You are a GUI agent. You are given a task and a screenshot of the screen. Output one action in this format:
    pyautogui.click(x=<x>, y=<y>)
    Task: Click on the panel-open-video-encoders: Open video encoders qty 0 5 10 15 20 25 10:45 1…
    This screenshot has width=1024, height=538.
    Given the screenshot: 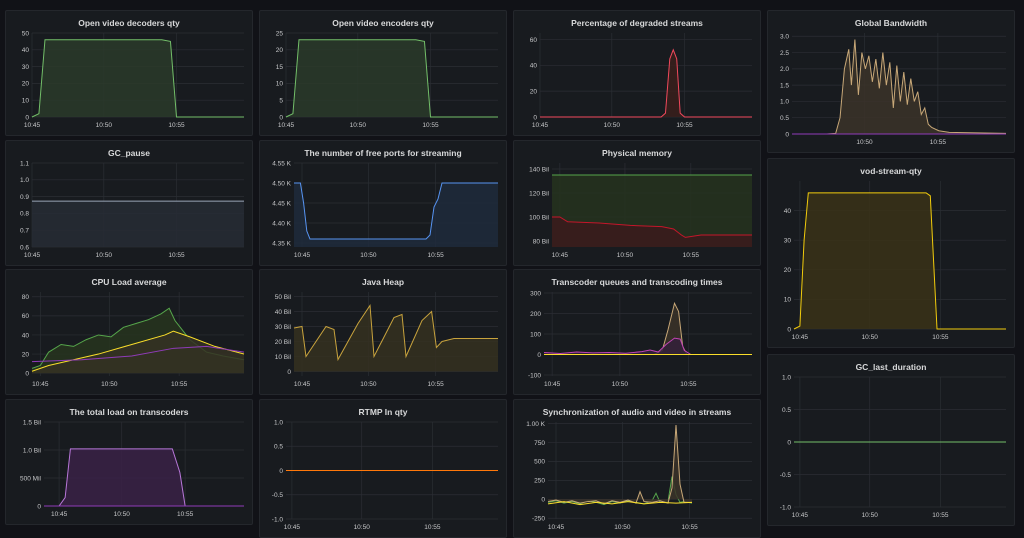 What is the action you would take?
    pyautogui.click(x=383, y=73)
    